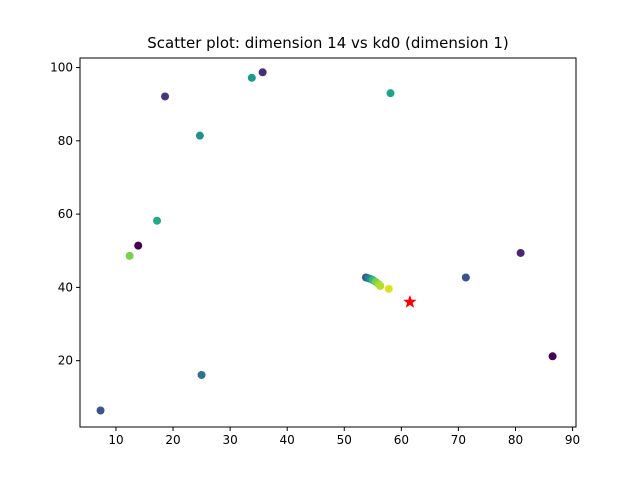 The image size is (640, 480). I want to click on y-tick-label: 60, so click(65, 214).